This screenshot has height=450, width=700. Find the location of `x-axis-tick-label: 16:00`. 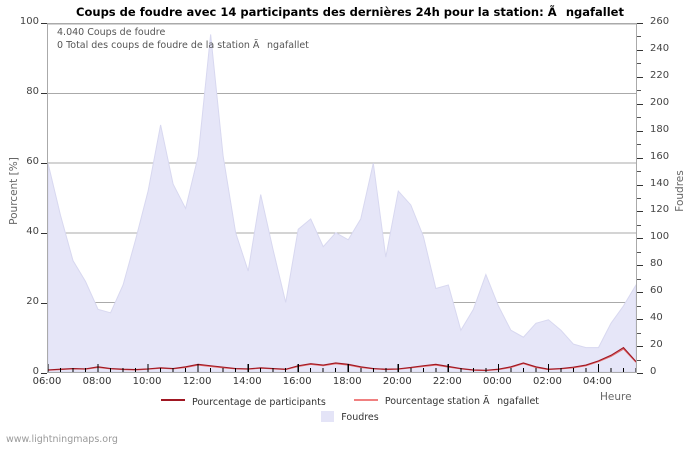

x-axis-tick-label: 16:00 is located at coordinates (297, 381).